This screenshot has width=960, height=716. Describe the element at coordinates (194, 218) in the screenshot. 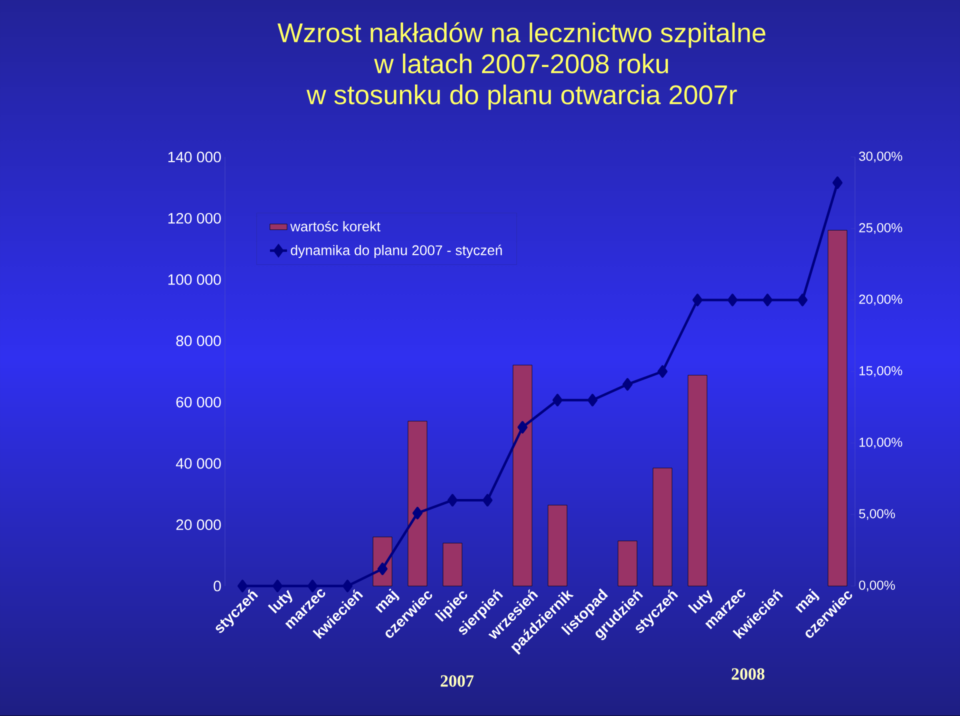

I see `y-tick-label: 120 000` at that location.